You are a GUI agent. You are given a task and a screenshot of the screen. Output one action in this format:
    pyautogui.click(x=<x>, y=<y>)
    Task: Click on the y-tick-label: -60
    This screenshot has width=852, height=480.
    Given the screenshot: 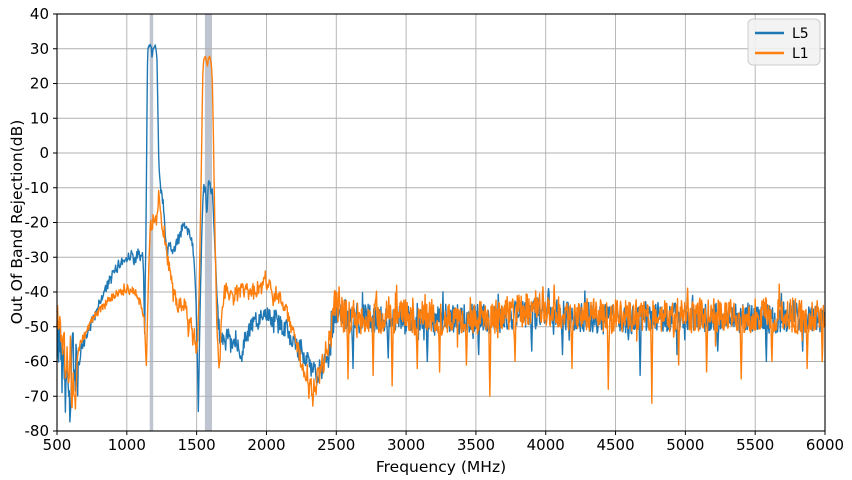 What is the action you would take?
    pyautogui.click(x=37, y=362)
    